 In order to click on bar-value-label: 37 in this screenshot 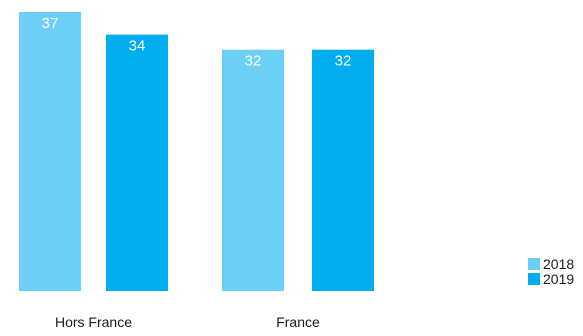, I will do `click(50, 23)`.